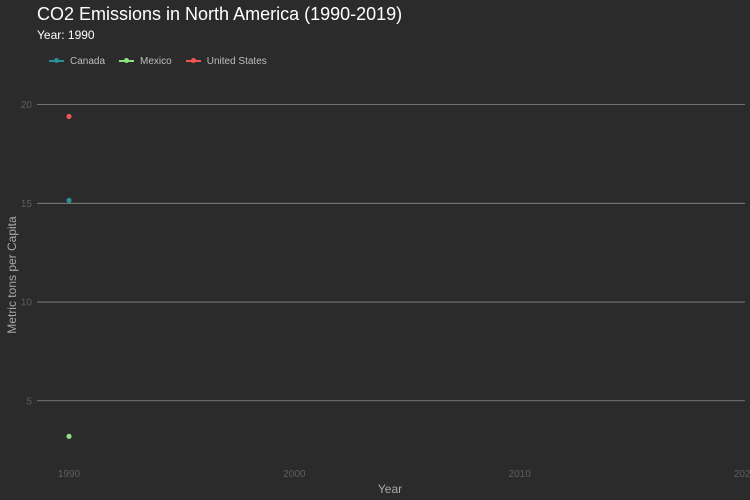 Image resolution: width=750 pixels, height=500 pixels. I want to click on legend-item-canada: Canada, so click(77, 61).